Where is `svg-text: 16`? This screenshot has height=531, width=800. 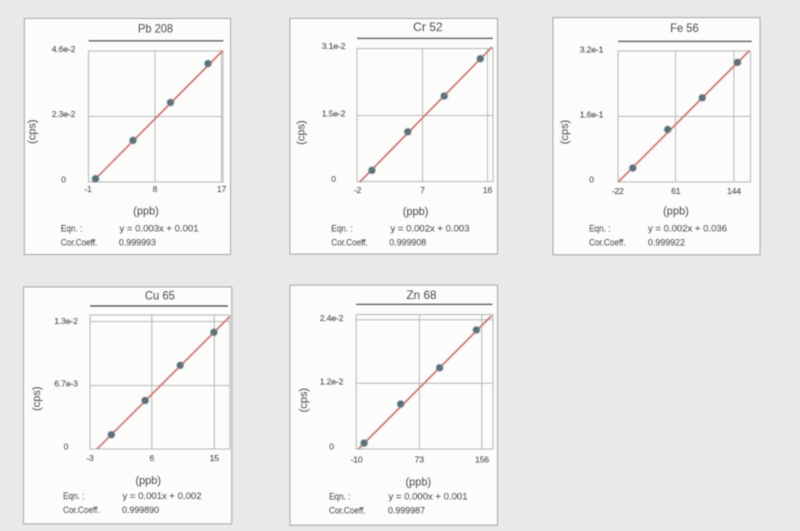 svg-text: 16 is located at coordinates (488, 190).